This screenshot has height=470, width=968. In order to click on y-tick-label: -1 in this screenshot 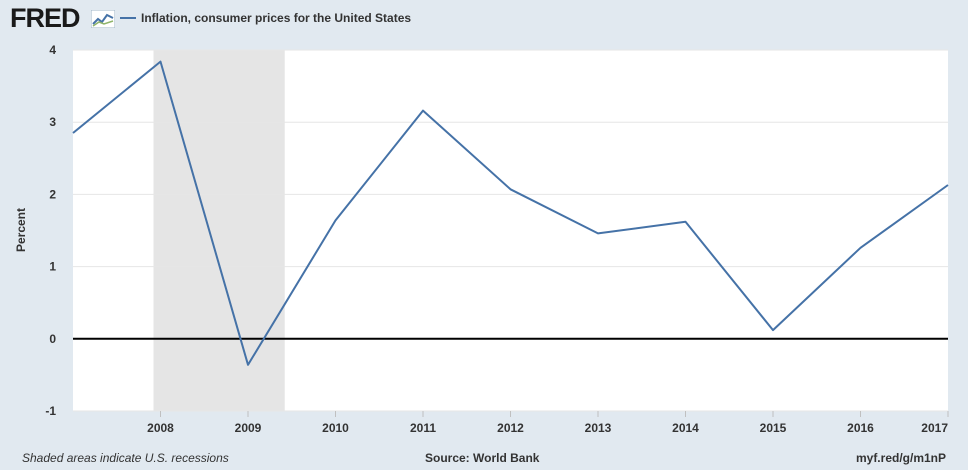, I will do `click(50, 411)`.